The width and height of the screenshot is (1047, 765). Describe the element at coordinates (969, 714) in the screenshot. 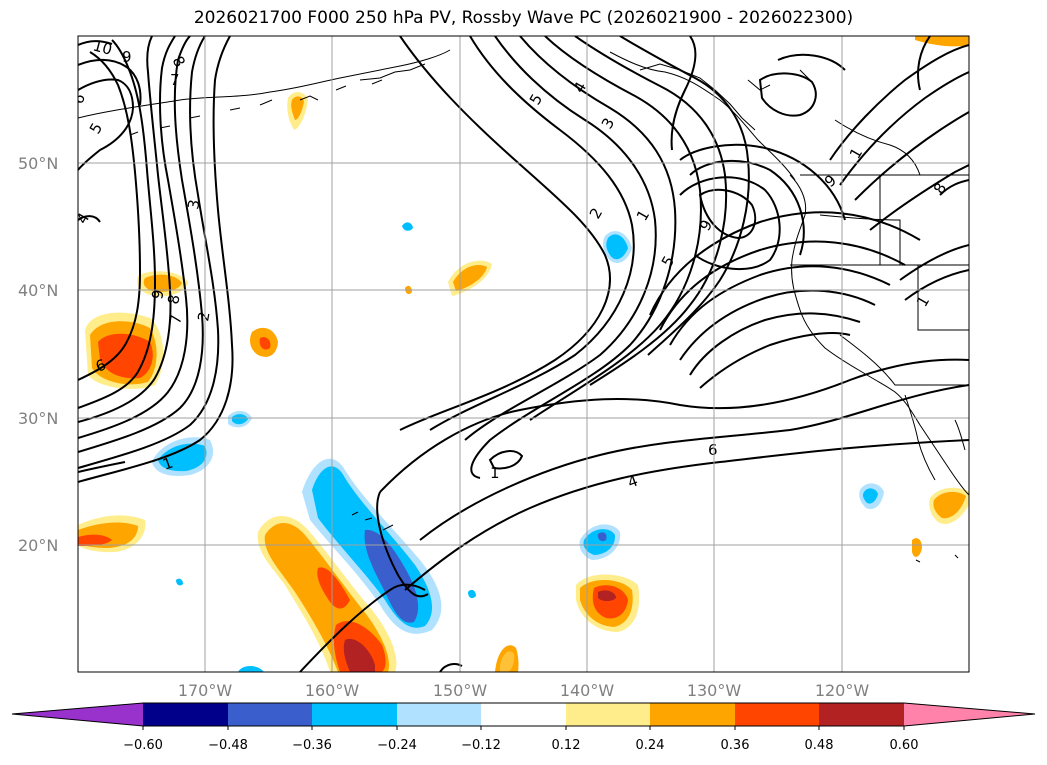

I see `colorbar-extend-high` at that location.